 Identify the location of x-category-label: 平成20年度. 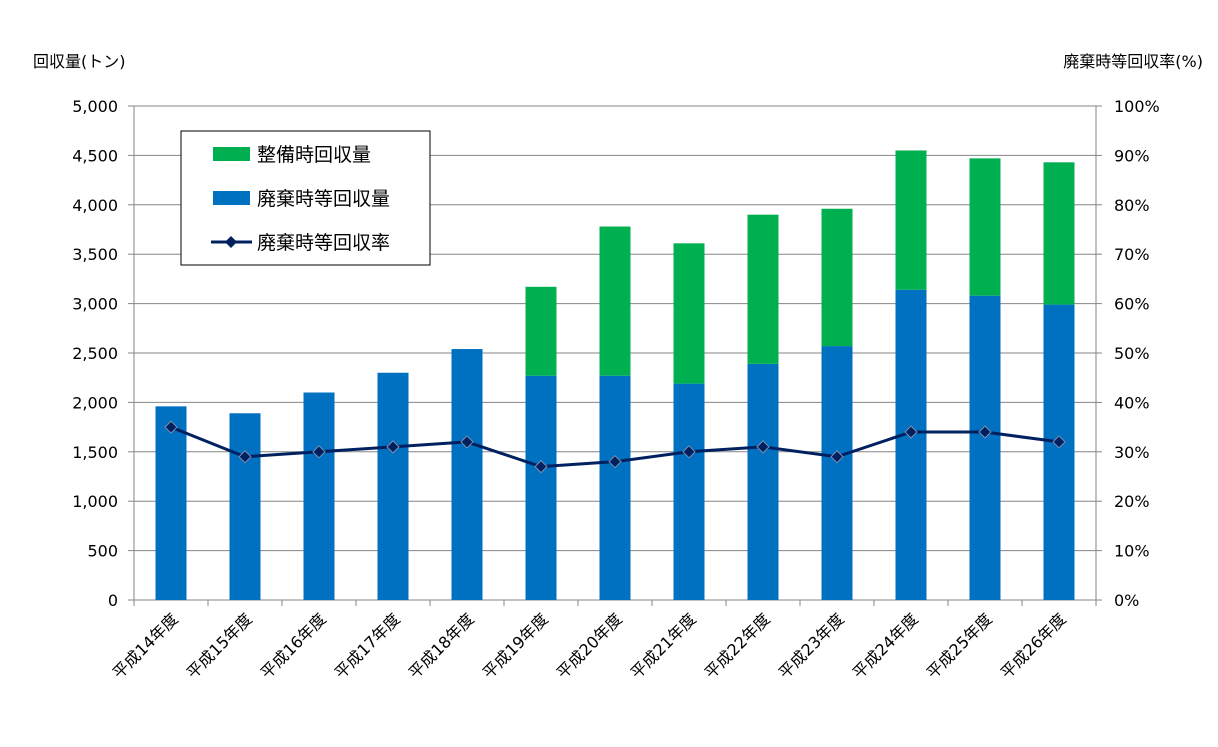
(589, 645).